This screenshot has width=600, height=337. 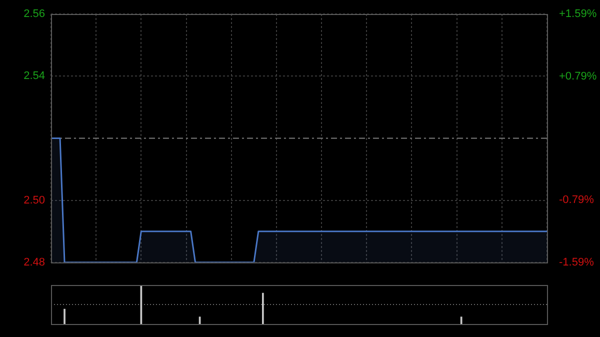 What do you see at coordinates (34, 76) in the screenshot?
I see `y-tick-label: 2.54` at bounding box center [34, 76].